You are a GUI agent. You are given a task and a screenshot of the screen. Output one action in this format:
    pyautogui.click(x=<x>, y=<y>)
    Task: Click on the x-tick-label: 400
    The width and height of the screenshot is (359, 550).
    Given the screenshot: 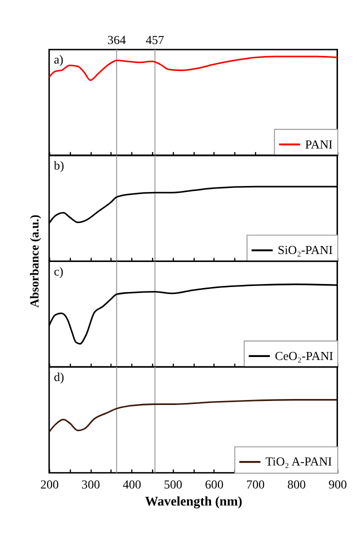 What is the action you would take?
    pyautogui.click(x=132, y=484)
    